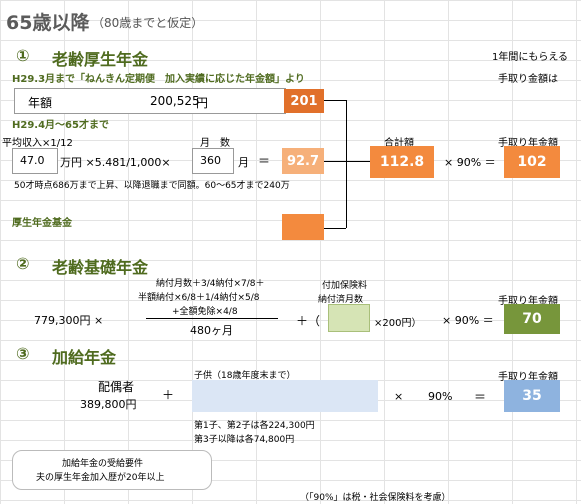  What do you see at coordinates (399, 143) in the screenshot?
I see `total-label: 合計額` at bounding box center [399, 143].